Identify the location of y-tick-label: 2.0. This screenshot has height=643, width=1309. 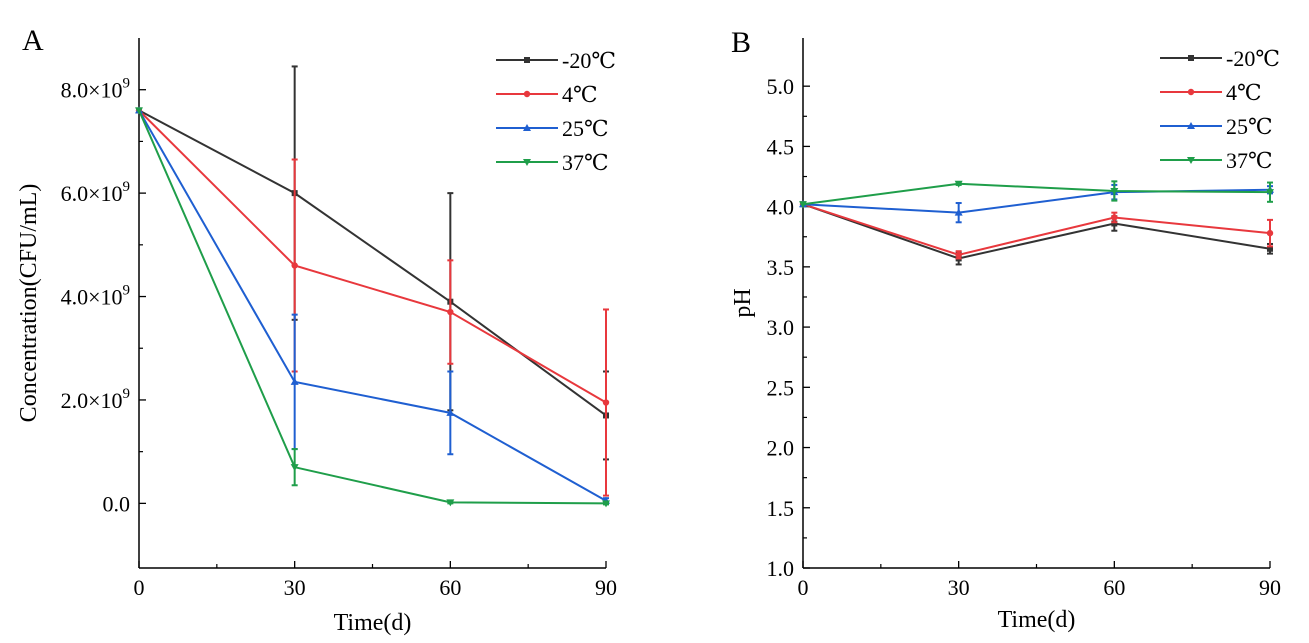
(781, 448).